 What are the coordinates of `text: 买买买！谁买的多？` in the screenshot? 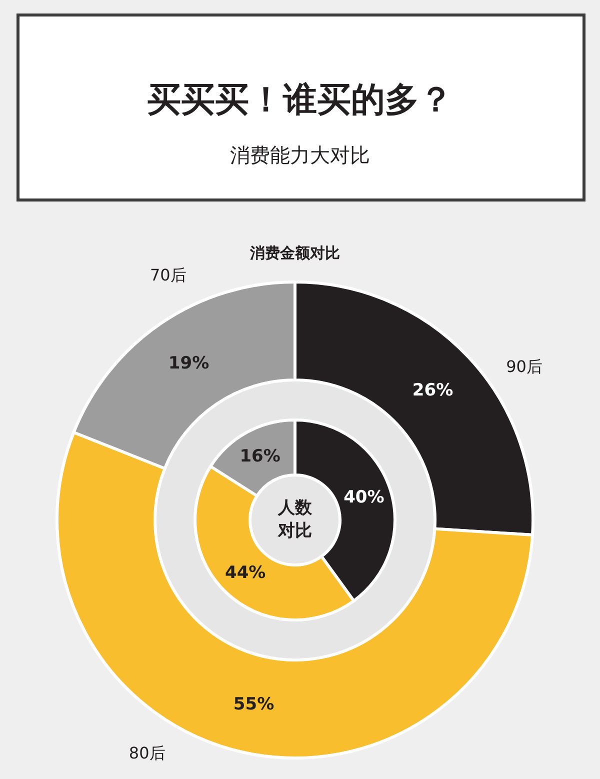 It's located at (300, 100).